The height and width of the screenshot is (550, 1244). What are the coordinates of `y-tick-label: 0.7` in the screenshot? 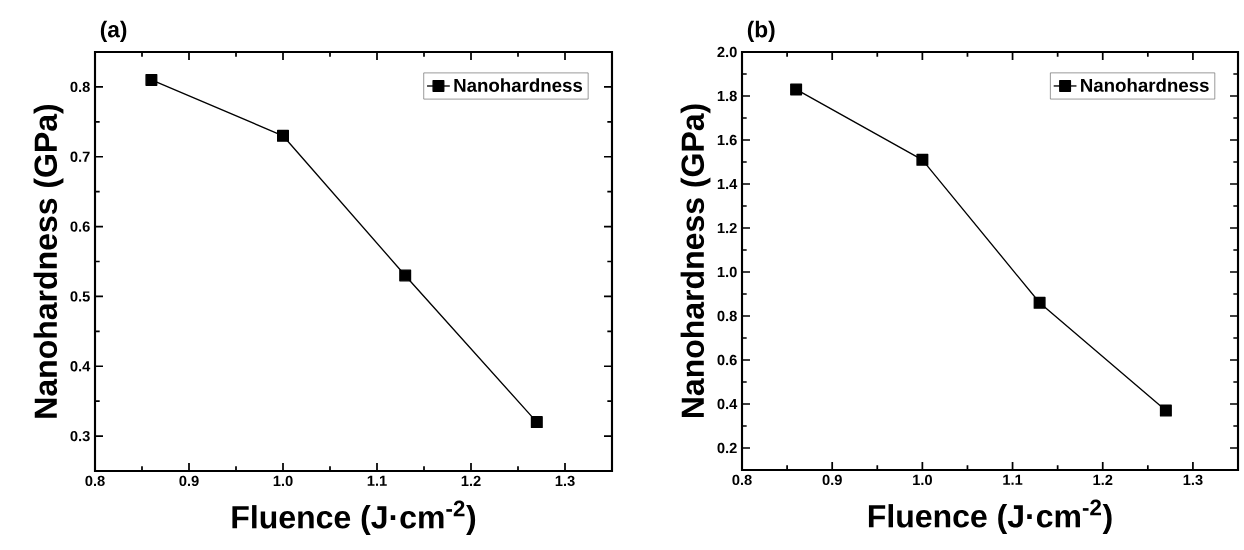 It's located at (80, 156).